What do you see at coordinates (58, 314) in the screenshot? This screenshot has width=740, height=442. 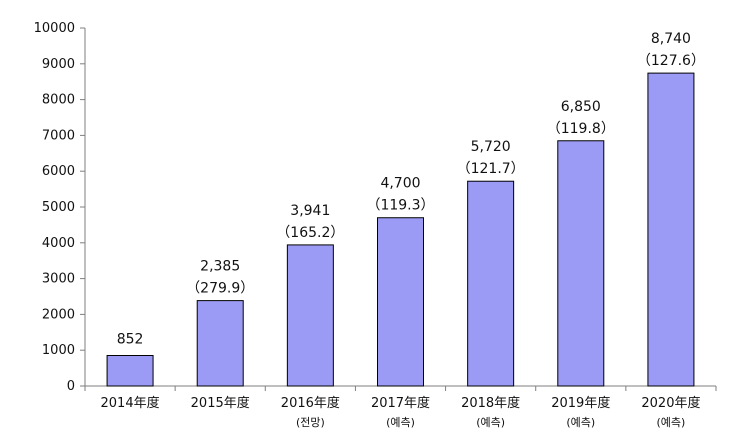 I see `y-tick-label: 2000` at bounding box center [58, 314].